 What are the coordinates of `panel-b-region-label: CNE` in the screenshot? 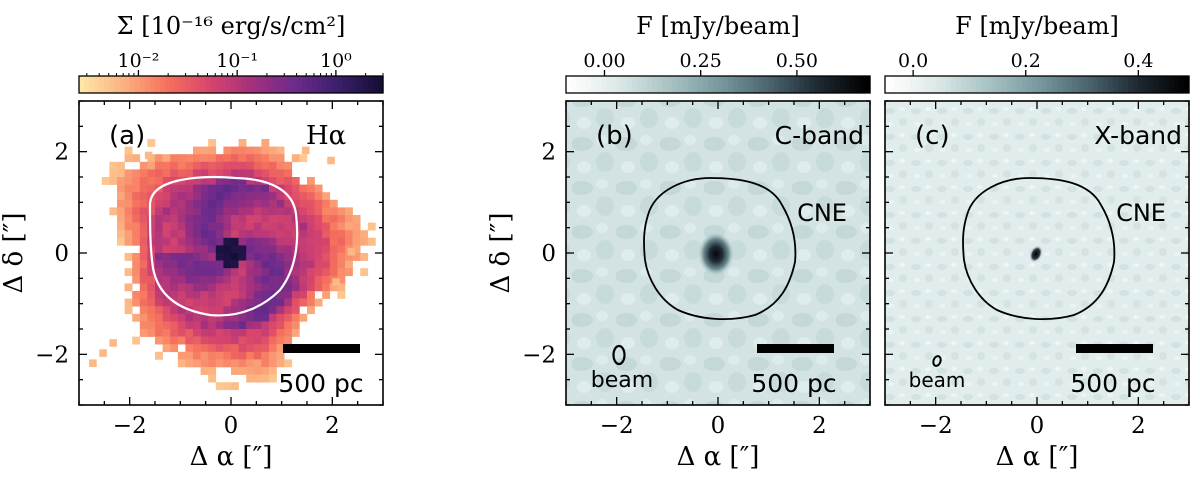 It's located at (822, 213).